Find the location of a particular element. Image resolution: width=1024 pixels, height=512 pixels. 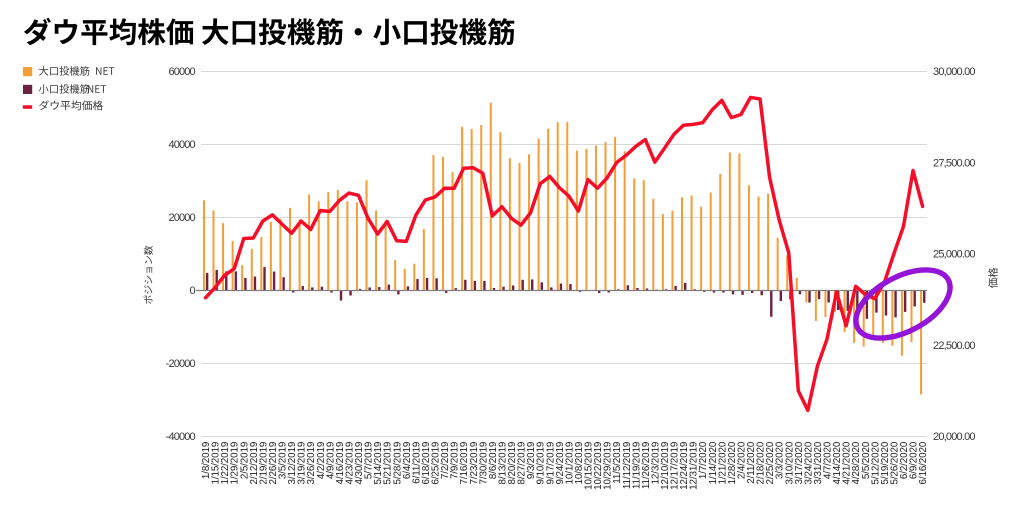

svg-text: 6/9/2020 is located at coordinates (914, 460).